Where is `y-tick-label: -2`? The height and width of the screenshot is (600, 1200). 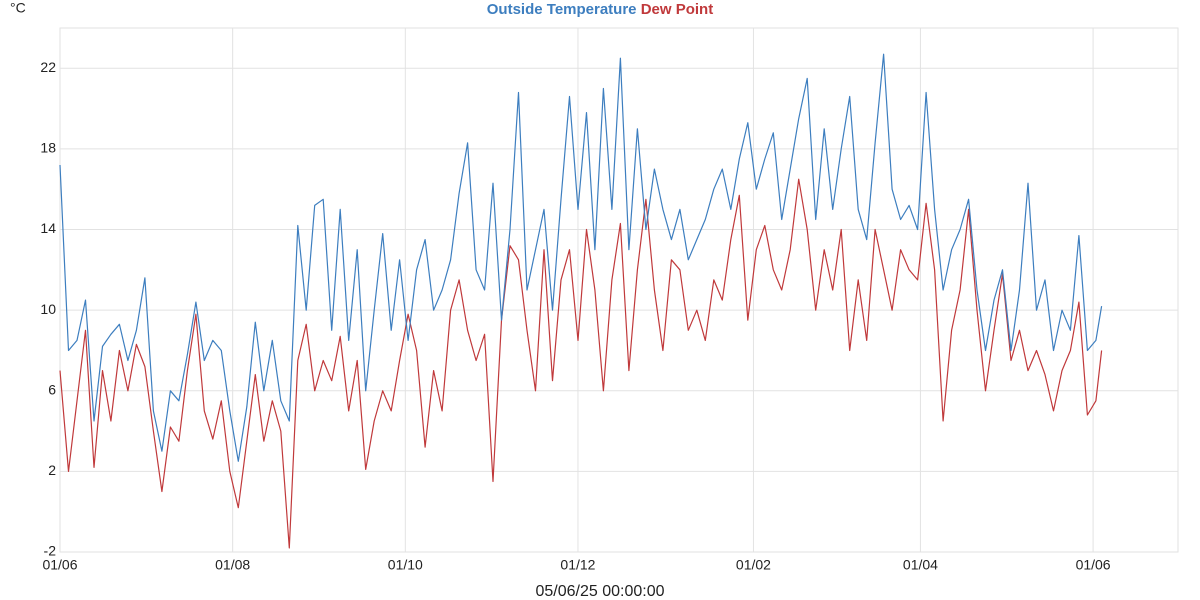 y-tick-label: -2 is located at coordinates (50, 551).